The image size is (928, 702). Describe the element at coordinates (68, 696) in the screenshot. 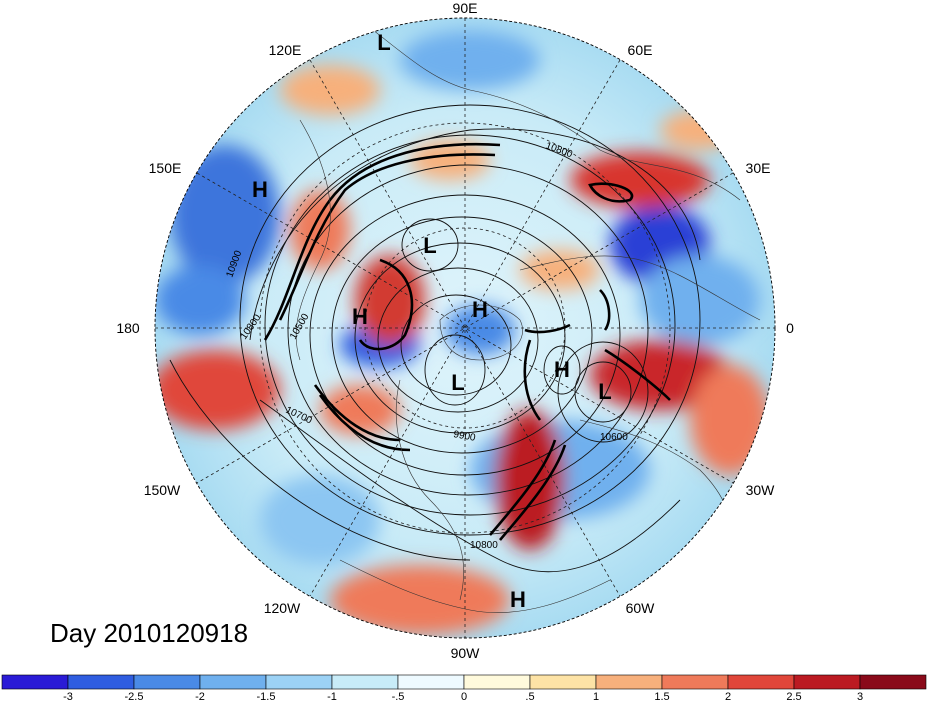

I see `colorbar-tick-label: -3` at that location.